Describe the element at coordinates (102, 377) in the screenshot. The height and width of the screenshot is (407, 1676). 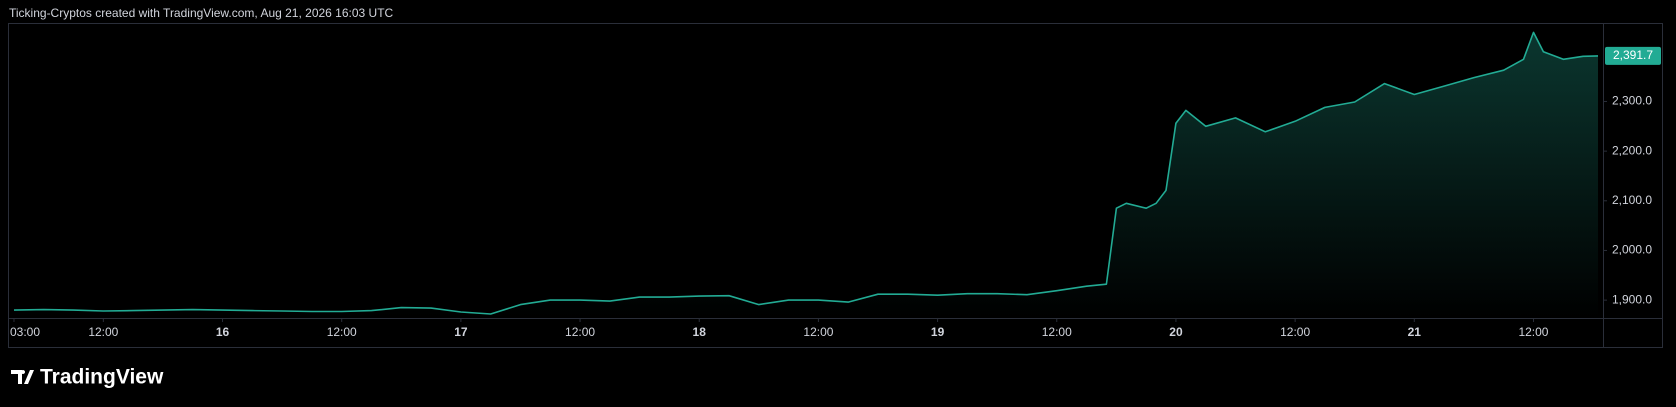
I see `logo: TradingView` at that location.